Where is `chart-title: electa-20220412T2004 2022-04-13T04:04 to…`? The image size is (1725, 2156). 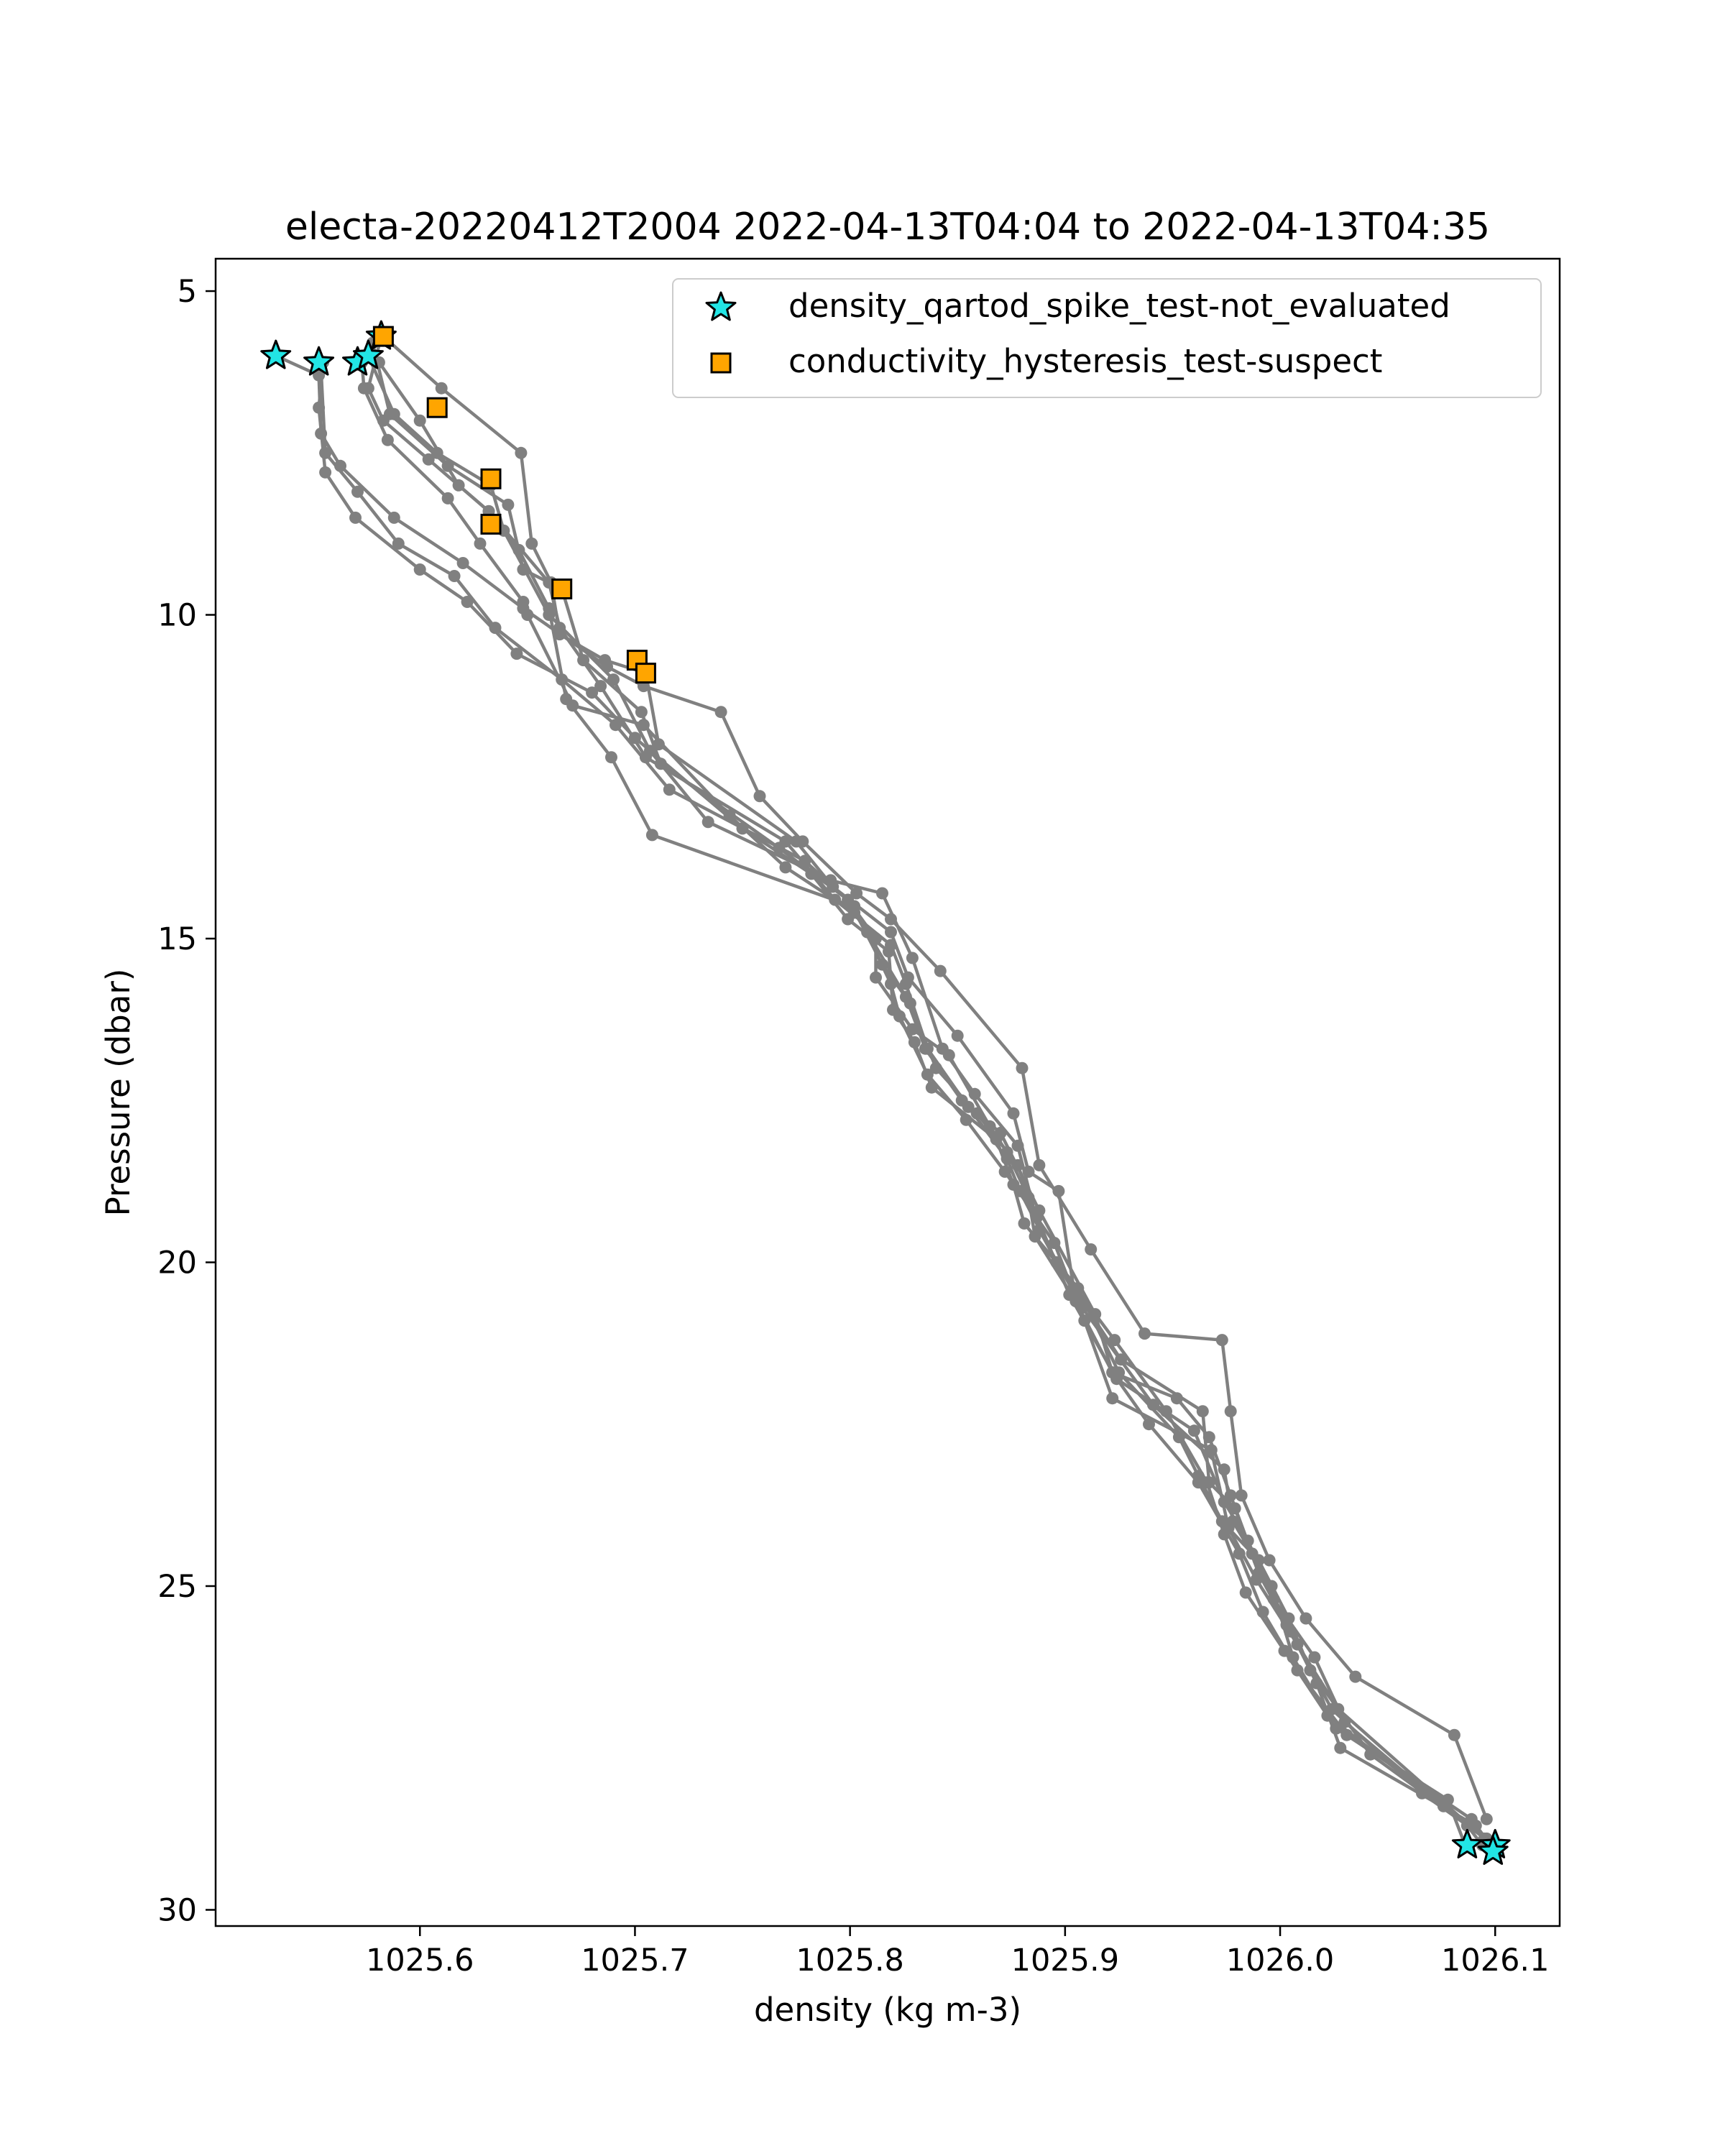
chart-title: electa-20220412T2004 2022-04-13T04:04 to… is located at coordinates (887, 228).